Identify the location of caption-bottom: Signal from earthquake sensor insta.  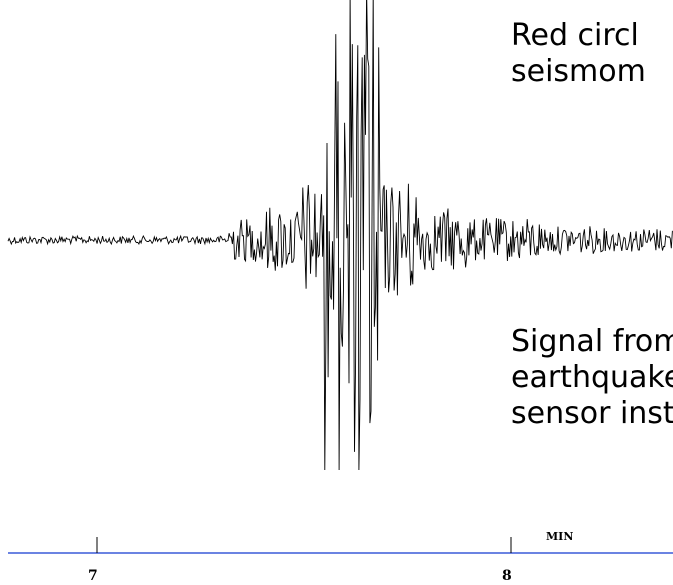
(592, 378).